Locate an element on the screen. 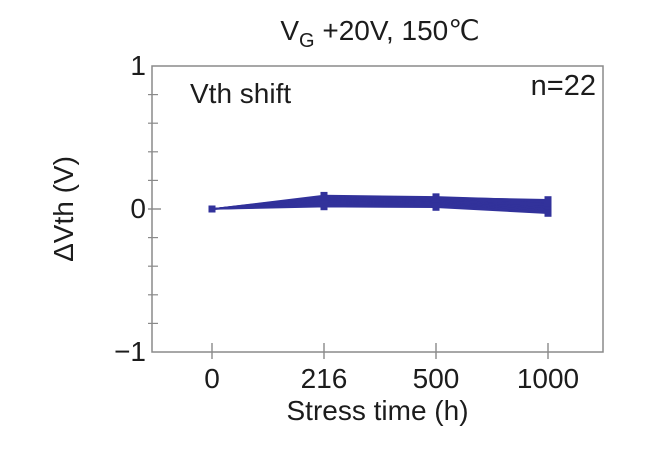  y-tick-label-1: 1 is located at coordinates (138, 65).